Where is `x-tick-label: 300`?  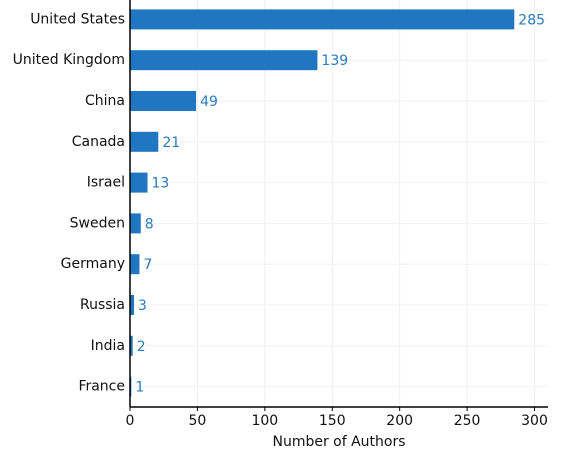 x-tick-label: 300 is located at coordinates (534, 421).